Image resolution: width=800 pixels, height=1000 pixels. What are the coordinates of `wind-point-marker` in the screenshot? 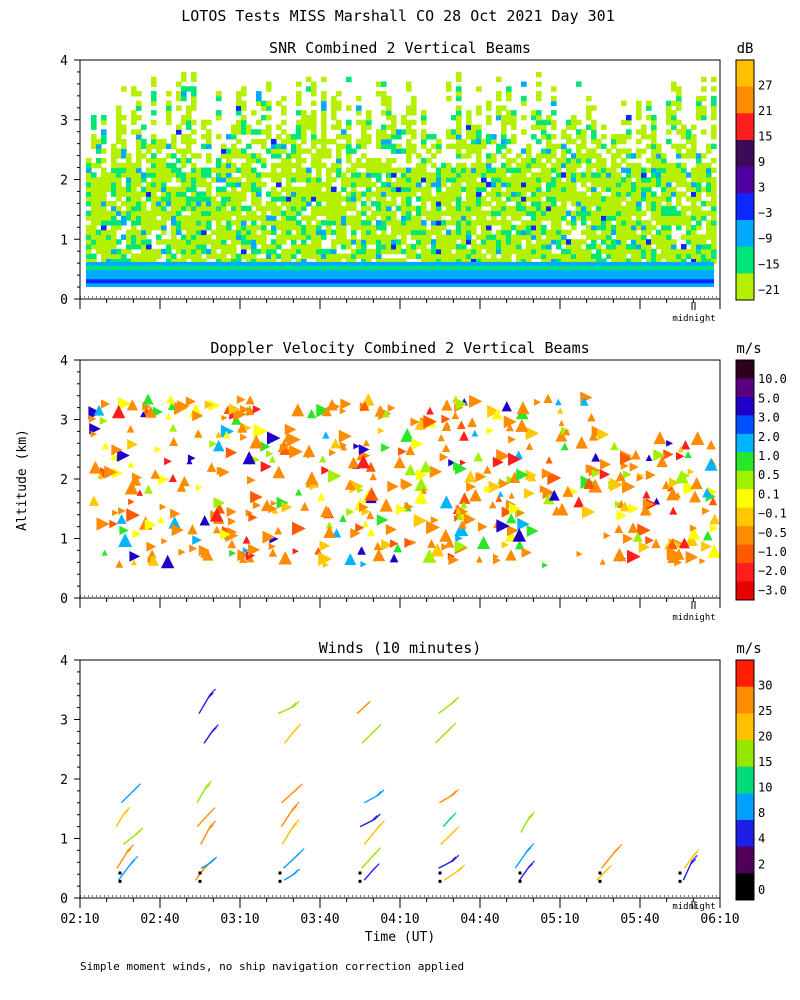 It's located at (120, 873).